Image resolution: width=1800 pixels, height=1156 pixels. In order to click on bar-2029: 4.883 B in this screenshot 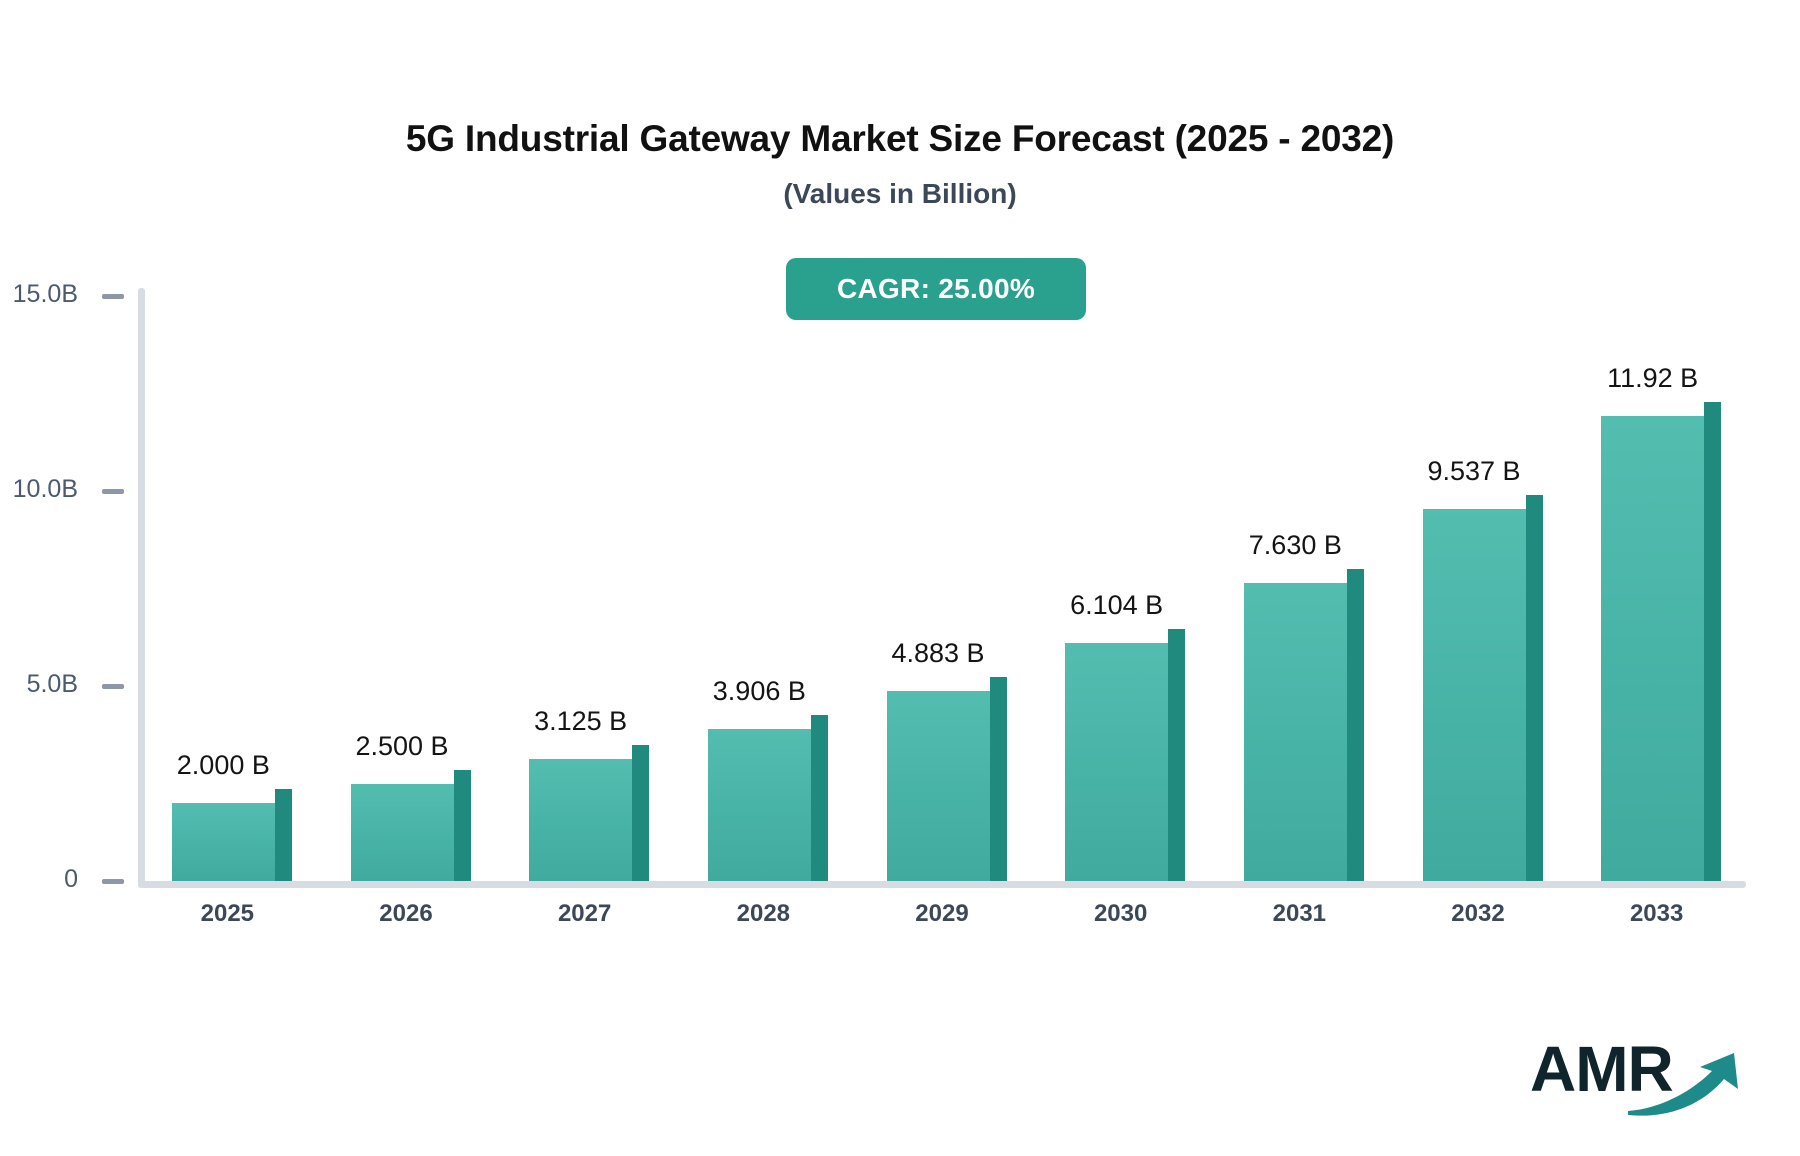, I will do `click(946, 759)`.